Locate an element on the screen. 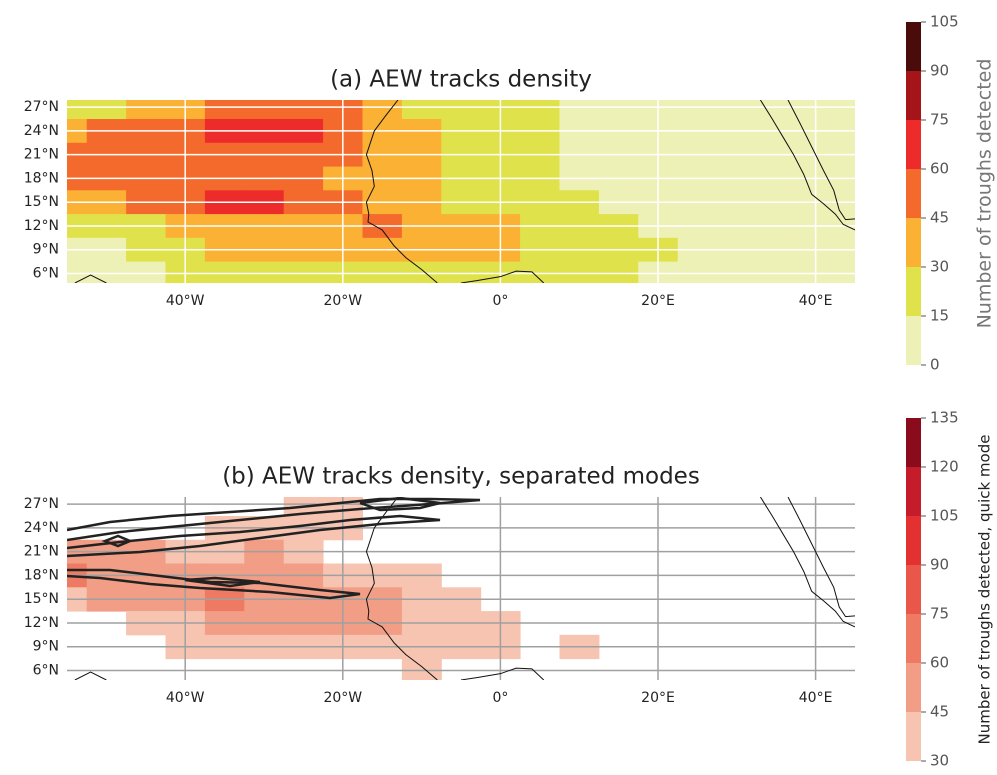 The width and height of the screenshot is (997, 775). y-tick-label: 27°N is located at coordinates (41, 107).